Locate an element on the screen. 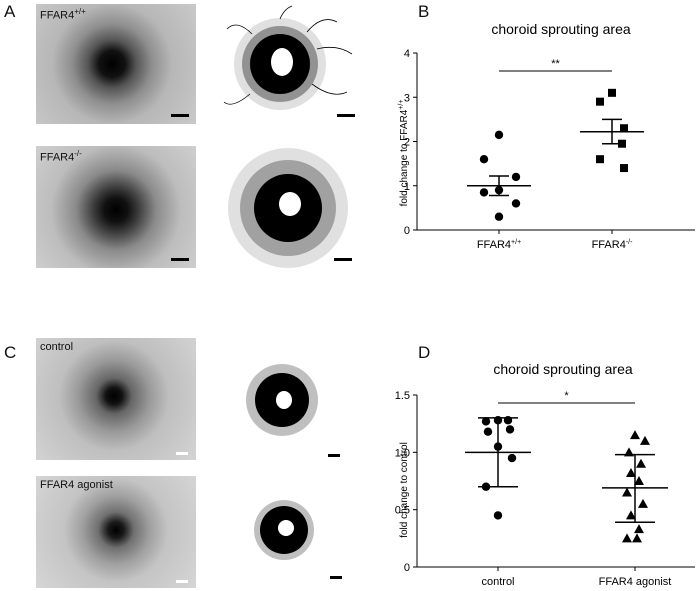 Image resolution: width=700 pixels, height=591 pixels. binary-mask-ffar4-wt is located at coordinates (292, 64).